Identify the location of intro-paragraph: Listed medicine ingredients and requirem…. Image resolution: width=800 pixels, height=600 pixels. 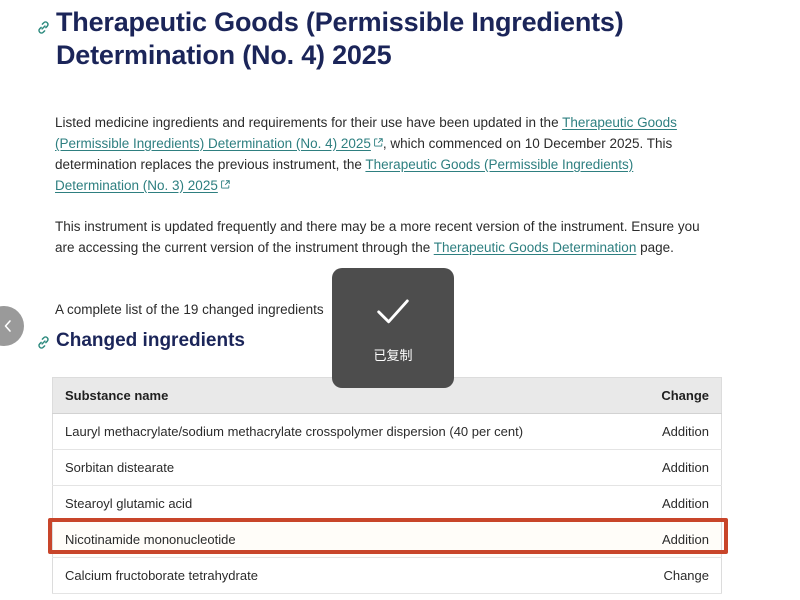
(385, 154).